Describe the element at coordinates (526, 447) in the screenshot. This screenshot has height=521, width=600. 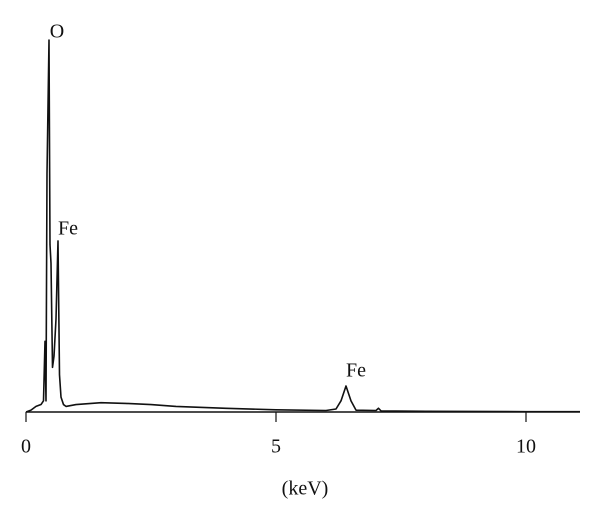
I see `x-tick-label: 10` at that location.